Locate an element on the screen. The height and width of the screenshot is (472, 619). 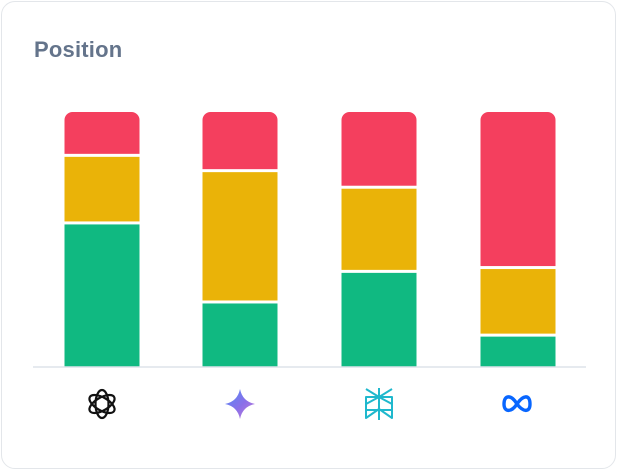
bar-openai is located at coordinates (102, 239).